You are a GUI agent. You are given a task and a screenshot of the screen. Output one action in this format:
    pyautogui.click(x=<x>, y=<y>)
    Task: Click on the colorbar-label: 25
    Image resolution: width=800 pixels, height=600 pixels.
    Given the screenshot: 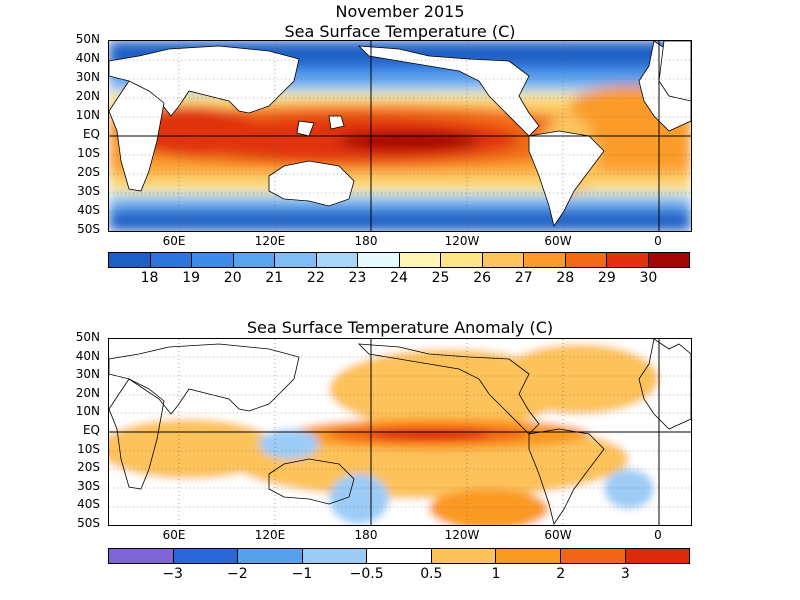 What is the action you would take?
    pyautogui.click(x=440, y=278)
    